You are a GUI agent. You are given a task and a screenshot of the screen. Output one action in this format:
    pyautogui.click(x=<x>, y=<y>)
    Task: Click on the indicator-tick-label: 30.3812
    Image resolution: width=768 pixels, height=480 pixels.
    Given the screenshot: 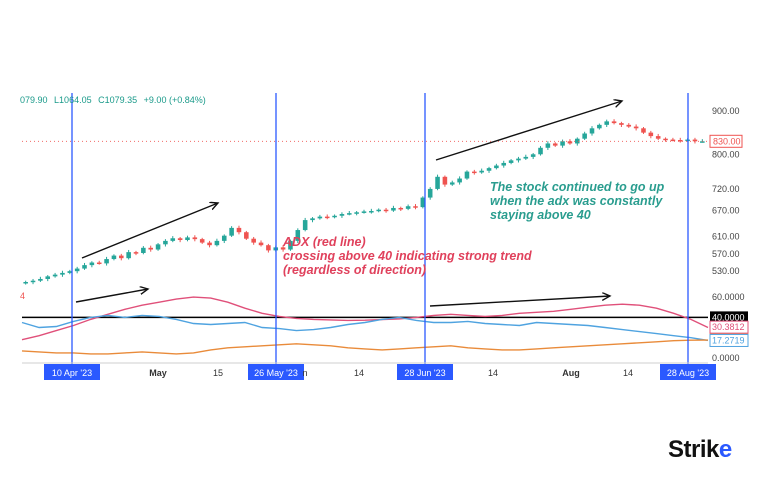 What is the action you would take?
    pyautogui.click(x=728, y=327)
    